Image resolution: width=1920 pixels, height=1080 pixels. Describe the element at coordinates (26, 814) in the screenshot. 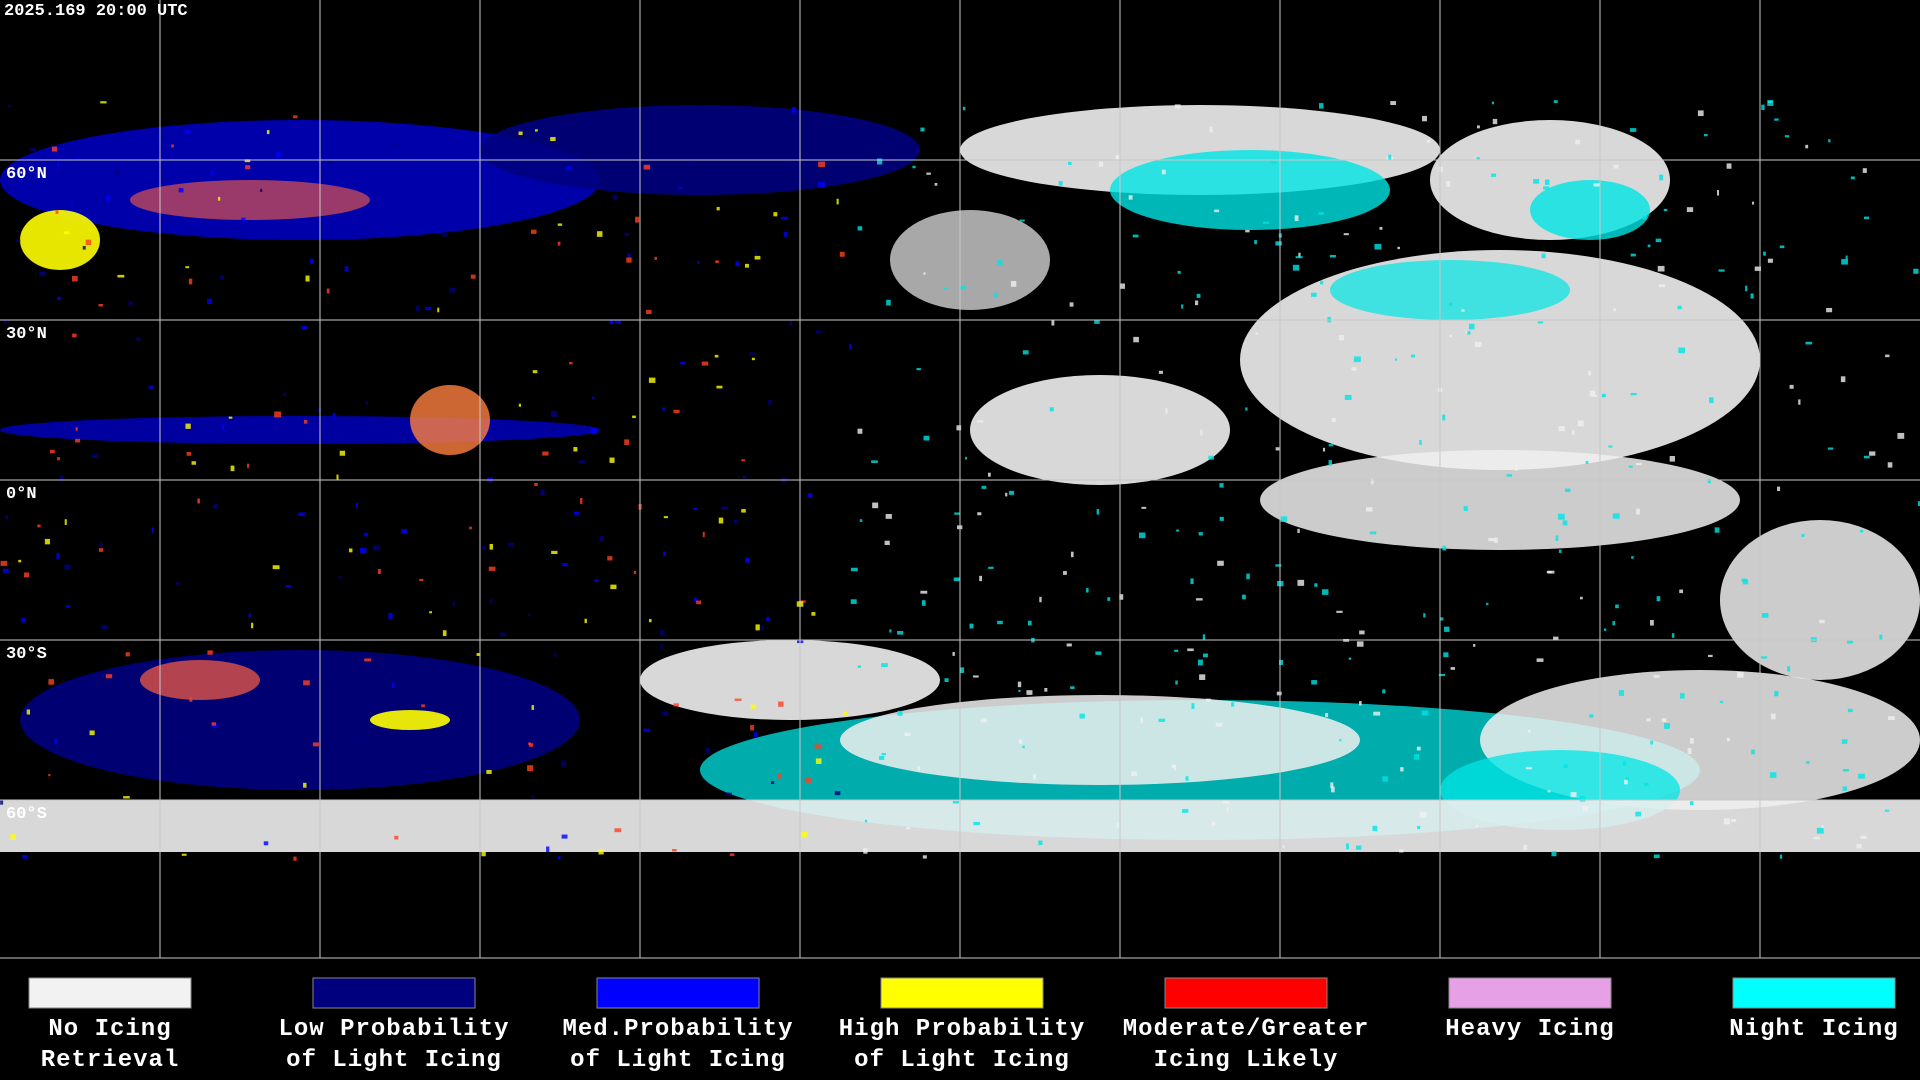

I see `latitude-label: 60°S` at that location.